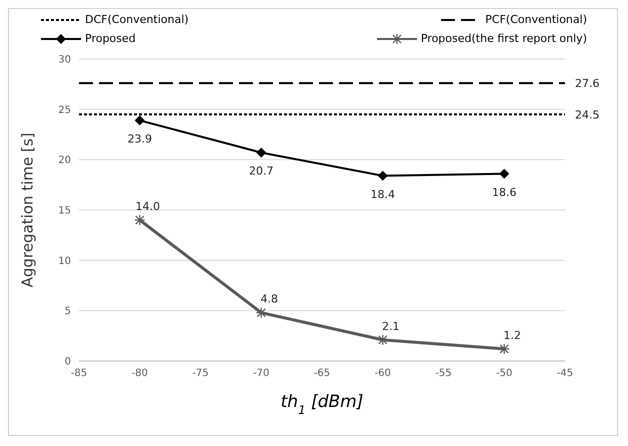 Image resolution: width=628 pixels, height=446 pixels. I want to click on y-tick-label: 10, so click(64, 261).